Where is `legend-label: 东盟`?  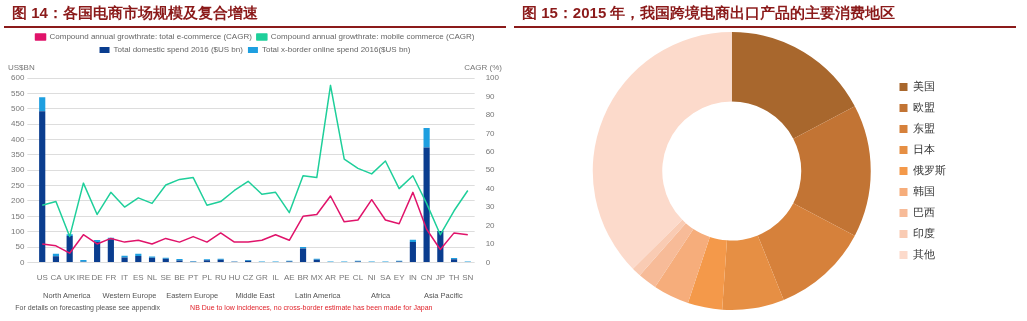 legend-label: 东盟 is located at coordinates (924, 128).